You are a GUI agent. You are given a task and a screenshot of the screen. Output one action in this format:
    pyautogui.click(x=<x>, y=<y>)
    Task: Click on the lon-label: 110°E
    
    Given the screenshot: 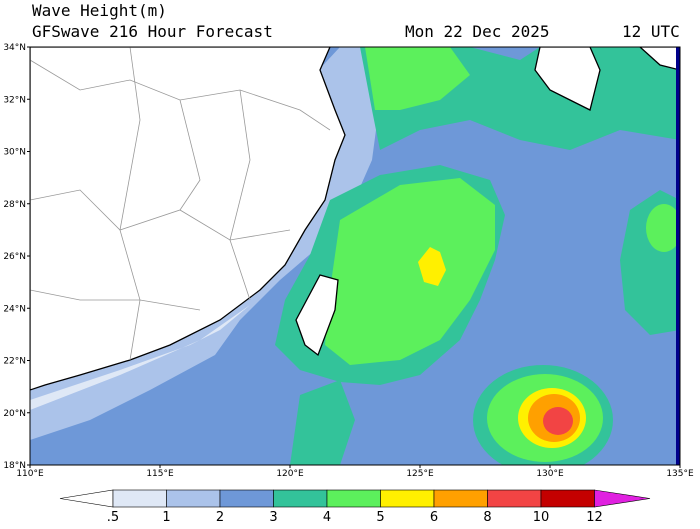 What is the action you would take?
    pyautogui.click(x=30, y=474)
    